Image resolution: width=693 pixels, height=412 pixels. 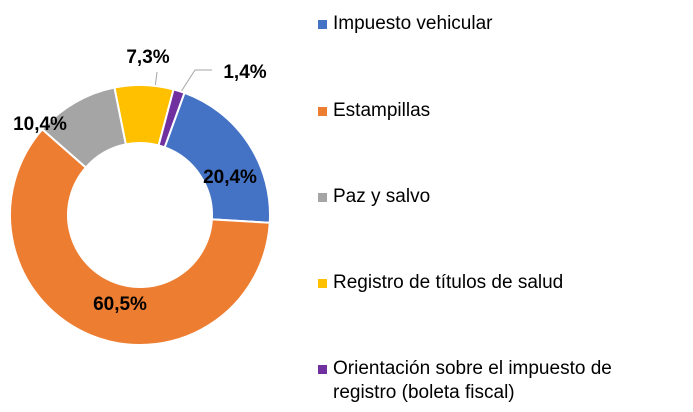 What do you see at coordinates (147, 57) in the screenshot?
I see `data-label: 7,3%` at bounding box center [147, 57].